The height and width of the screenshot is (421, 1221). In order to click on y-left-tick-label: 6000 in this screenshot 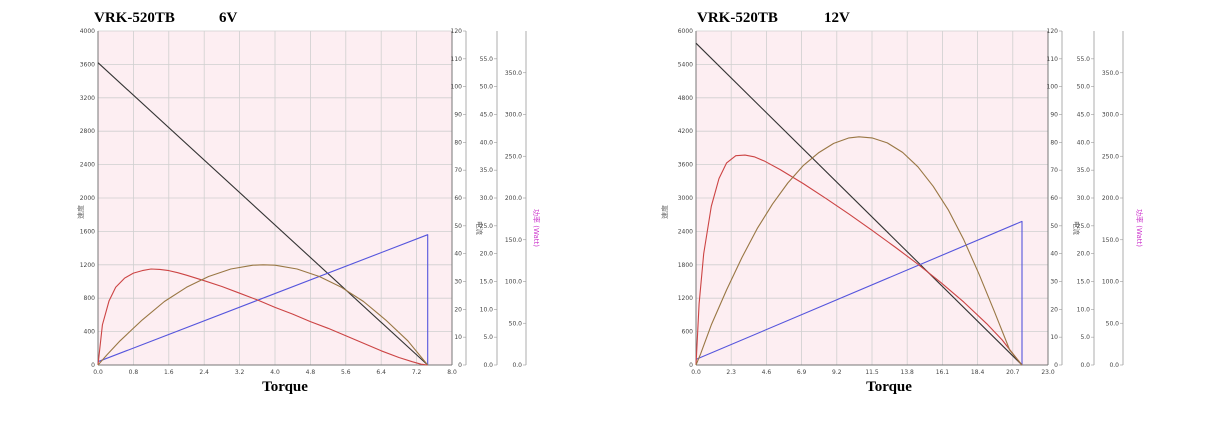, I will do `click(685, 31)`.